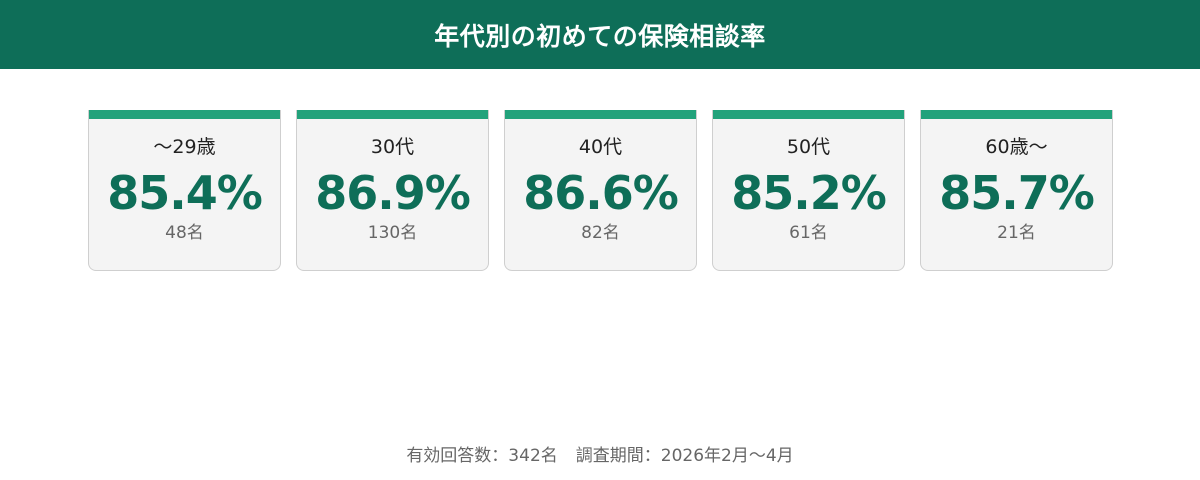 The height and width of the screenshot is (480, 1200). Describe the element at coordinates (1016, 233) in the screenshot. I see `card-count: 21名` at that location.